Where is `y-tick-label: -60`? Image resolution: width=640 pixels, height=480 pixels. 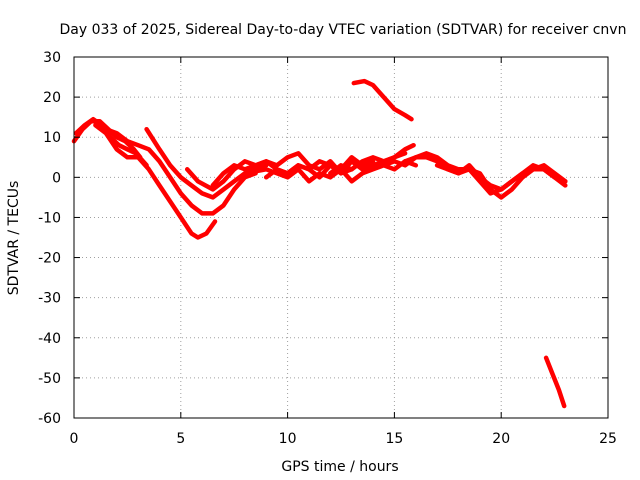
y-tick-label: -60 is located at coordinates (49, 419).